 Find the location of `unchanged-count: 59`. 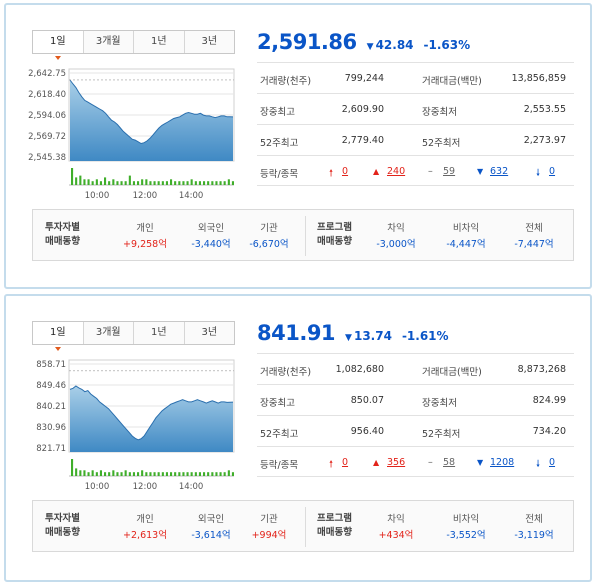

unchanged-count: 59 is located at coordinates (449, 171).